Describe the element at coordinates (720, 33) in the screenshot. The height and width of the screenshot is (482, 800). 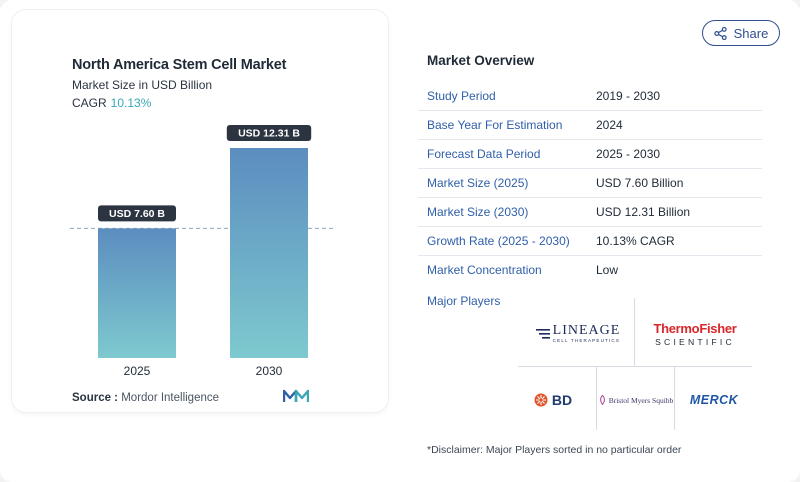
I see `share-icon` at that location.